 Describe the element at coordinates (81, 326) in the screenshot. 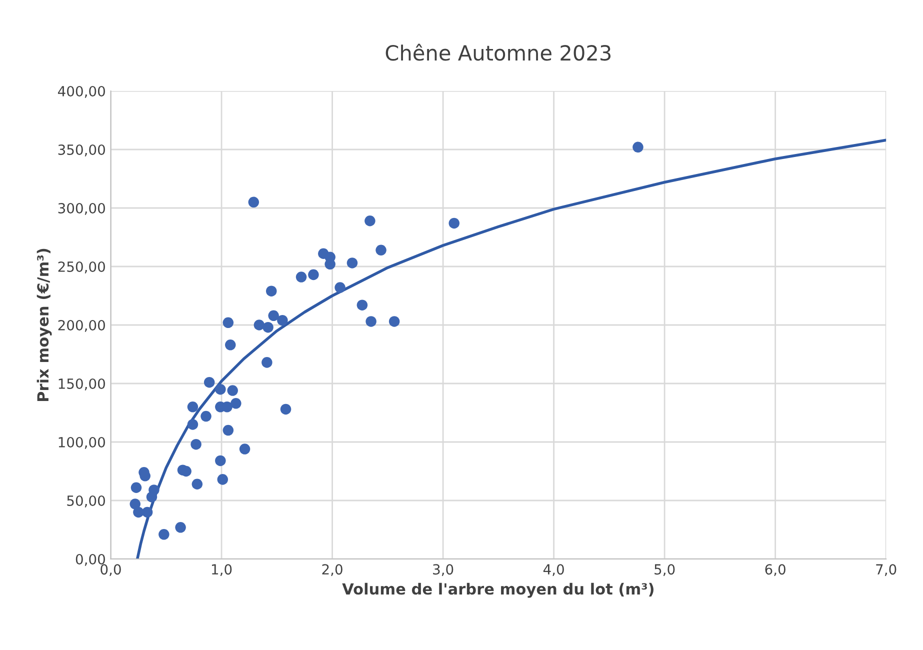

I see `y-tick-label: 200,00` at that location.